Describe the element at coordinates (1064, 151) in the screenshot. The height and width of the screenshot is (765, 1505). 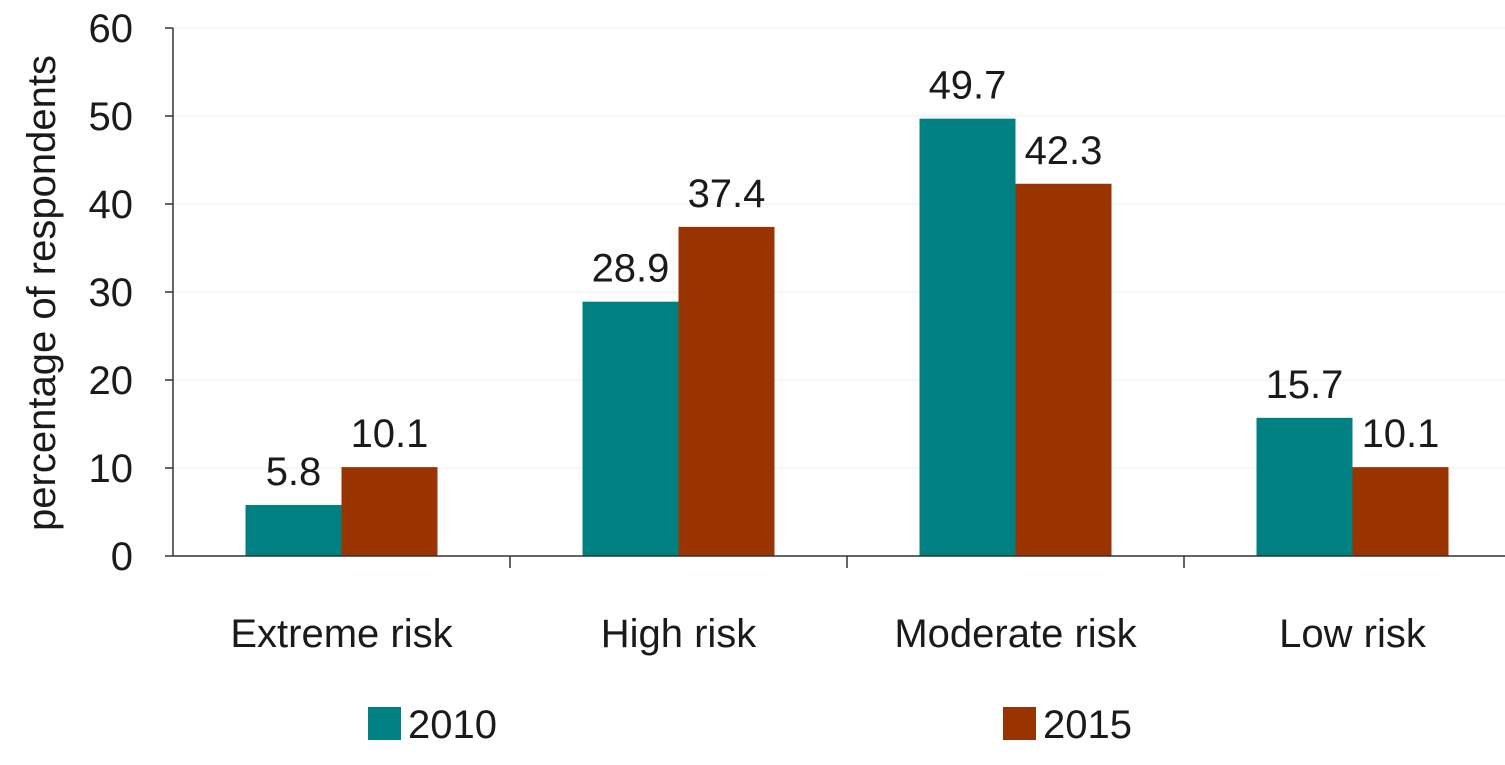
I see `data-label: 42.3` at that location.